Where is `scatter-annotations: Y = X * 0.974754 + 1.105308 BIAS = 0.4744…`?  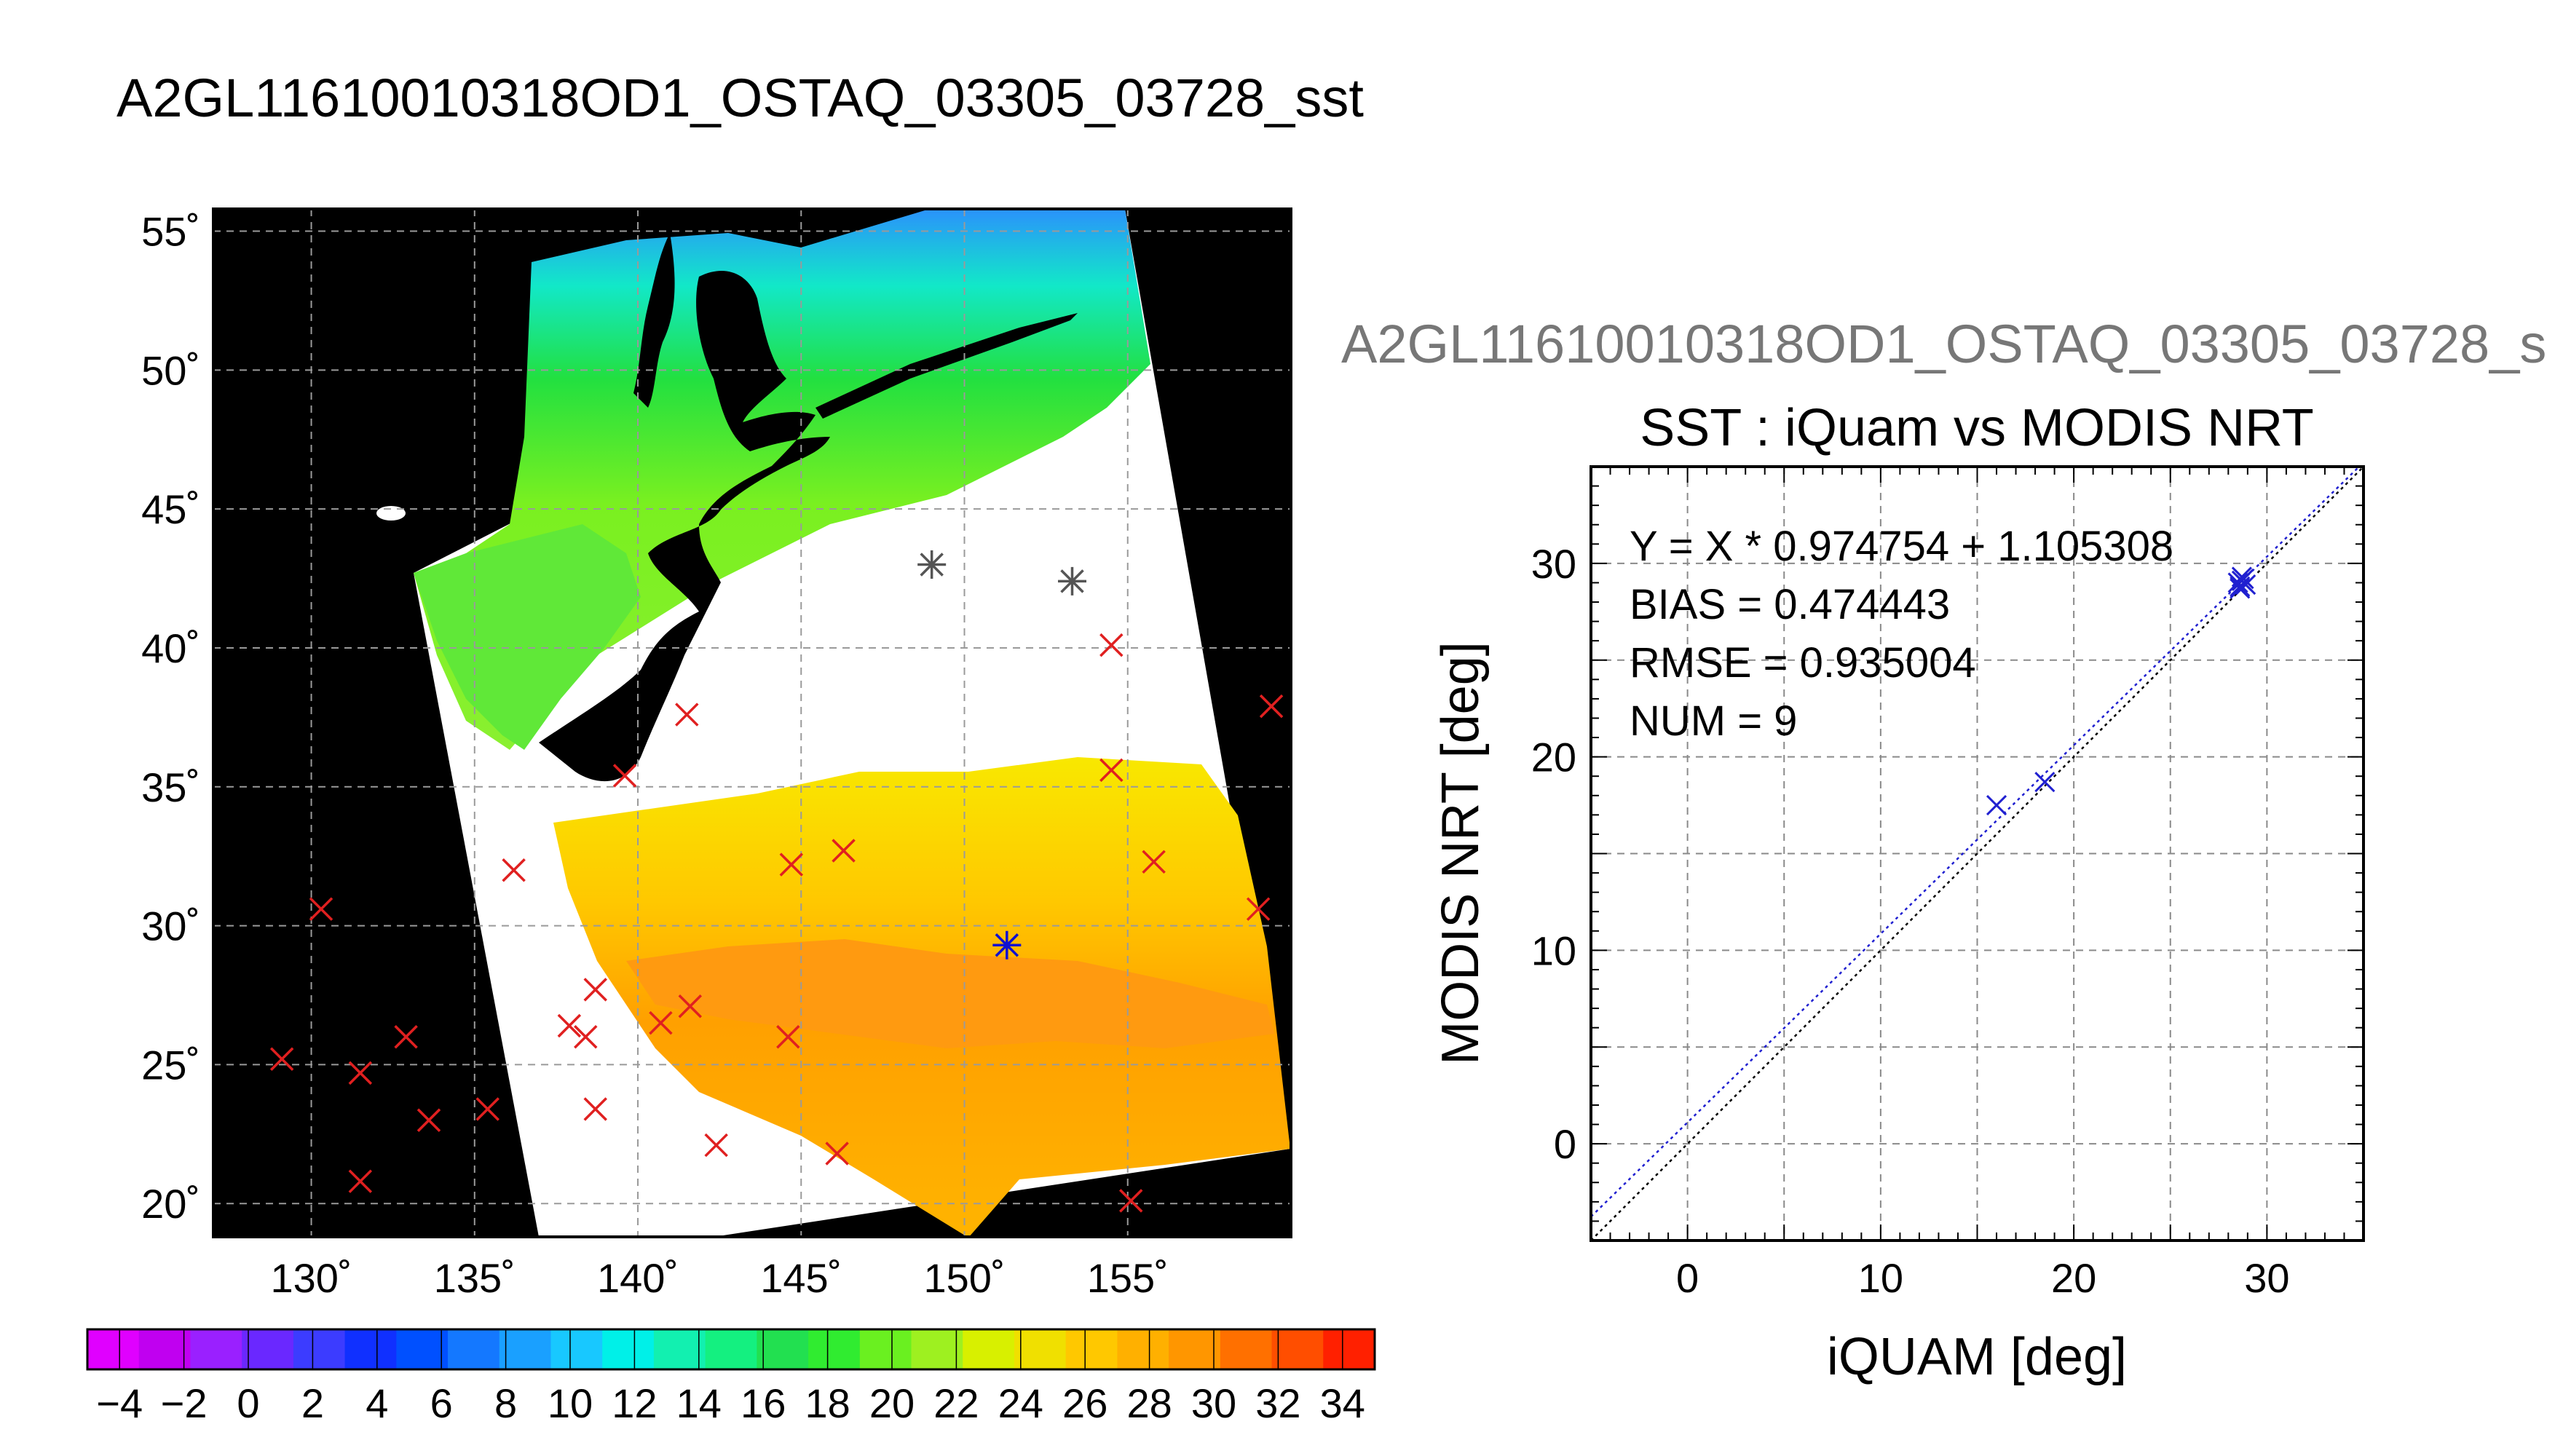 scatter-annotations: Y = X * 0.974754 + 1.105308 BIAS = 0.4744… is located at coordinates (1901, 634).